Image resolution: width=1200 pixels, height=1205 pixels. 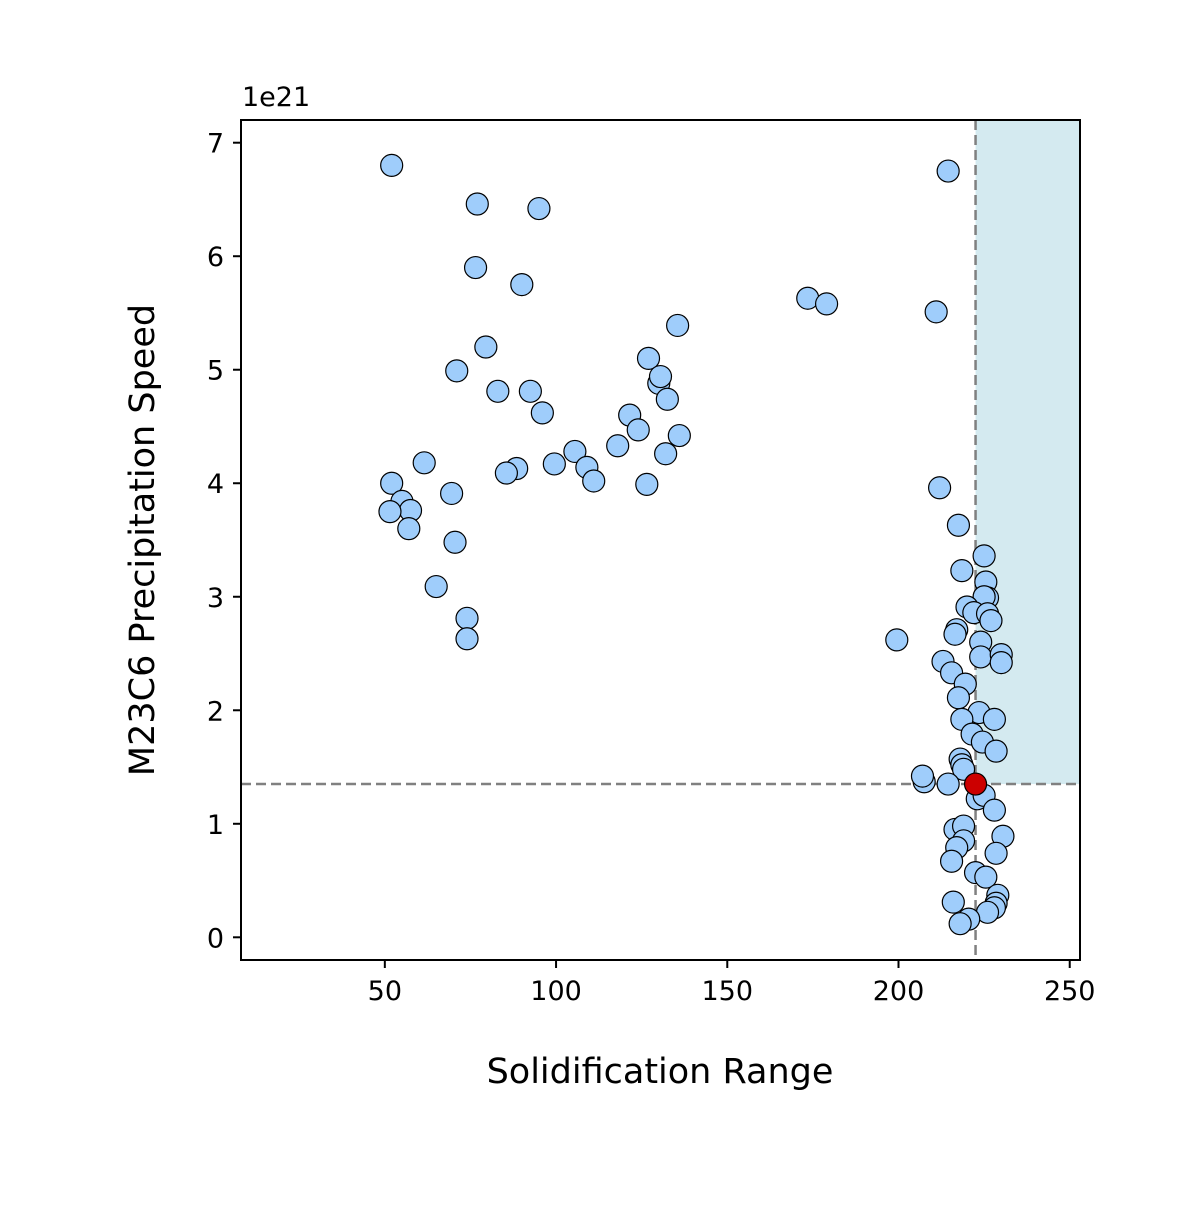 What do you see at coordinates (215, 144) in the screenshot?
I see `y-tick-label: 7` at bounding box center [215, 144].